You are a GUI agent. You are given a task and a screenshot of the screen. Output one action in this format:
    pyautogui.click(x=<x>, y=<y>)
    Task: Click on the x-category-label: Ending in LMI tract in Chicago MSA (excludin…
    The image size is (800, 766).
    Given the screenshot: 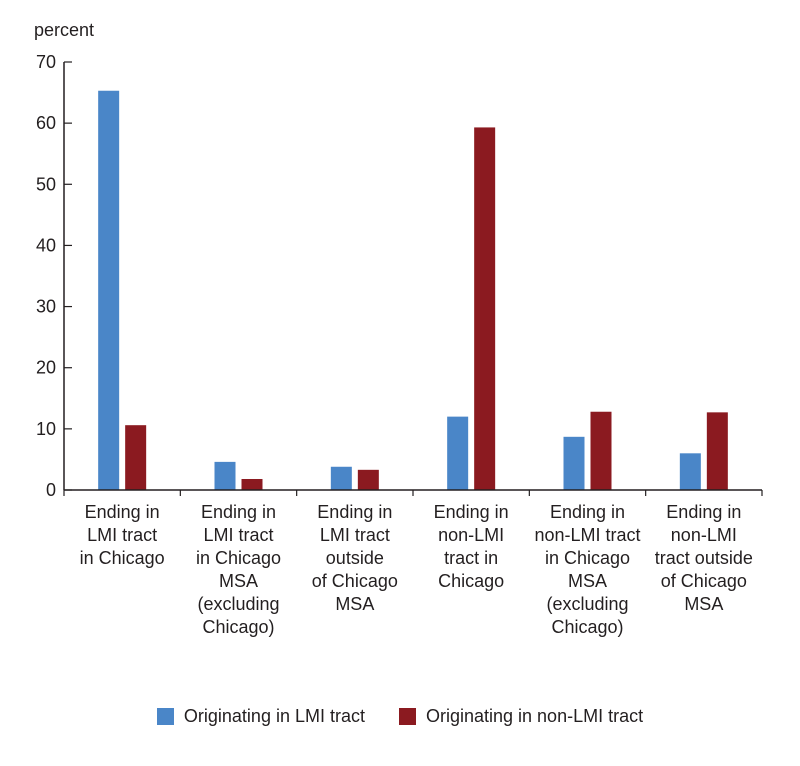 What is the action you would take?
    pyautogui.click(x=238, y=569)
    